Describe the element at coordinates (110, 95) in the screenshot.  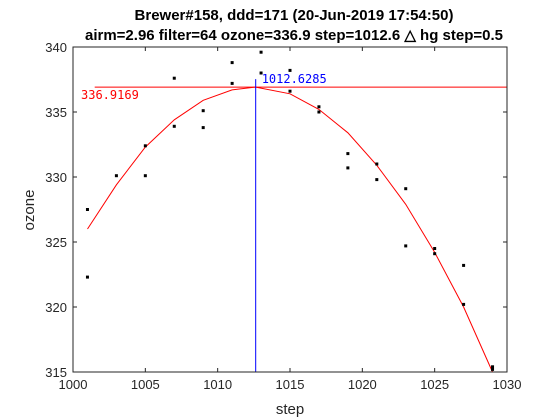
I see `max-ozone-label: 336.9169` at that location.